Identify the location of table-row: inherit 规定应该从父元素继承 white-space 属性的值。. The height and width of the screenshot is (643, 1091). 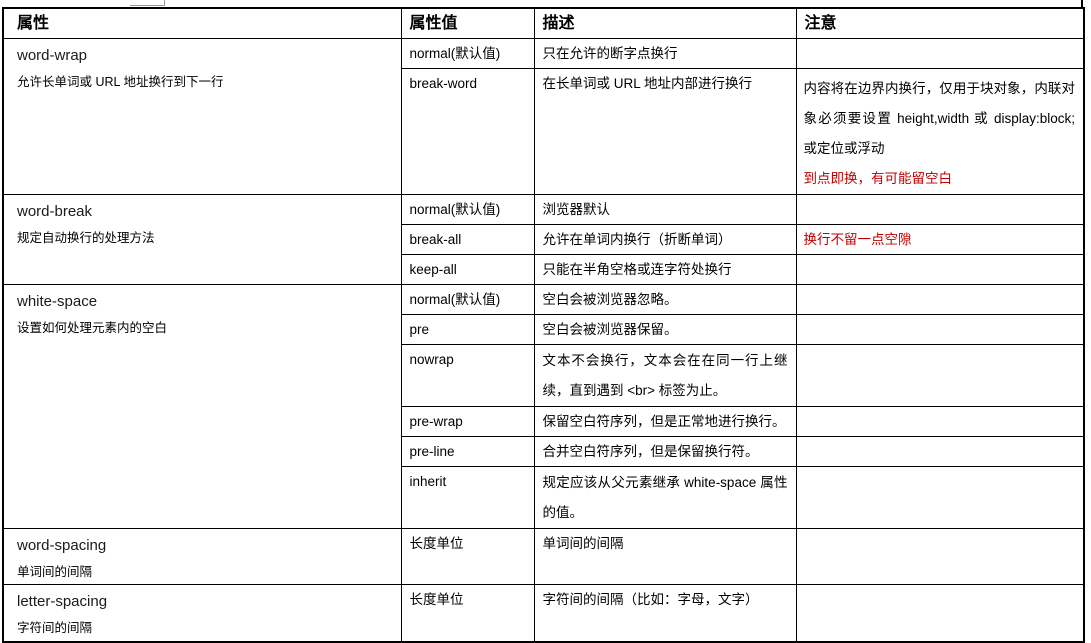
(544, 497).